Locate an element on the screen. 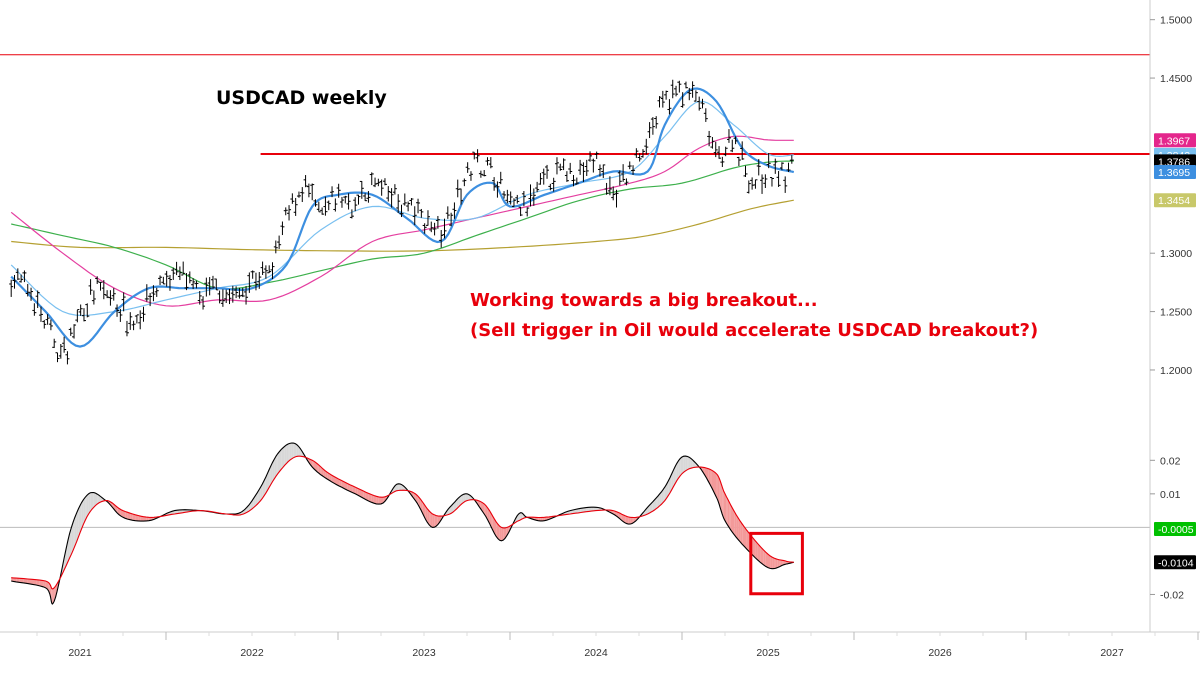 The height and width of the screenshot is (680, 1200). price-y-tick-label: 1.3000 is located at coordinates (1176, 254).